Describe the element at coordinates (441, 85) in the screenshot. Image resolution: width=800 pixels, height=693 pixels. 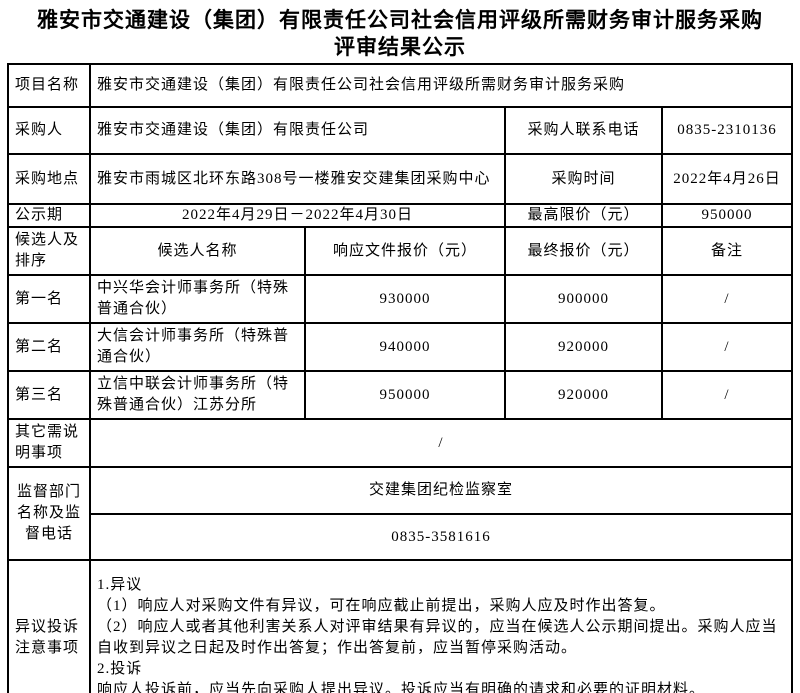
I see `project-value: 雅安市交通建设（集团）有限责任公司社会信用评级所需财务审计服务采购` at that location.